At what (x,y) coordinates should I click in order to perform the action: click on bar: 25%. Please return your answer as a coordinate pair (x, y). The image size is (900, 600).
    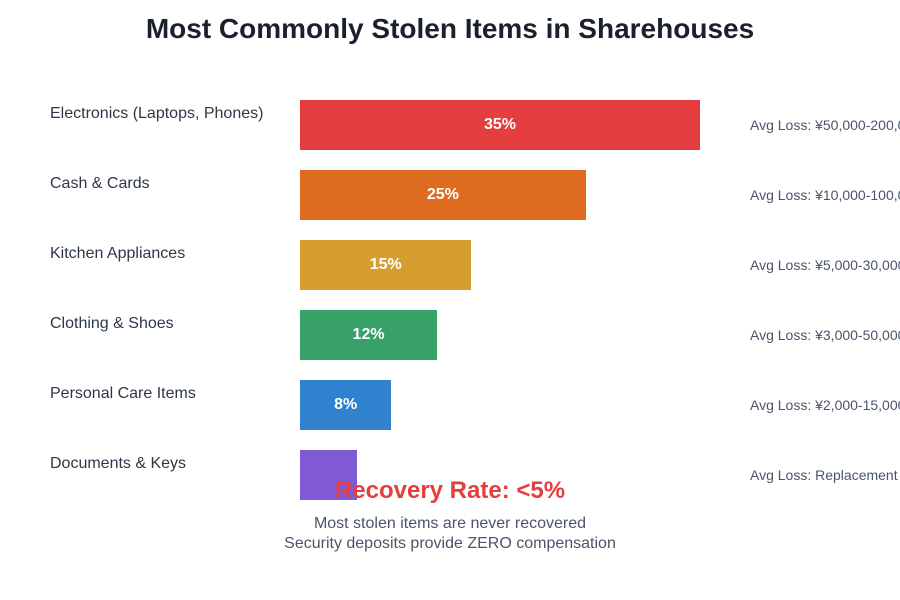
    Looking at the image, I should click on (443, 195).